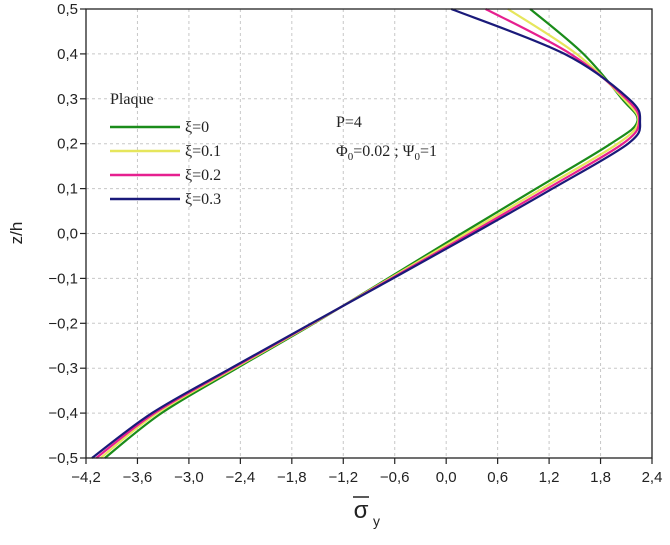 This screenshot has width=670, height=545. Describe the element at coordinates (446, 477) in the screenshot. I see `x-tick-label: 0,0` at that location.